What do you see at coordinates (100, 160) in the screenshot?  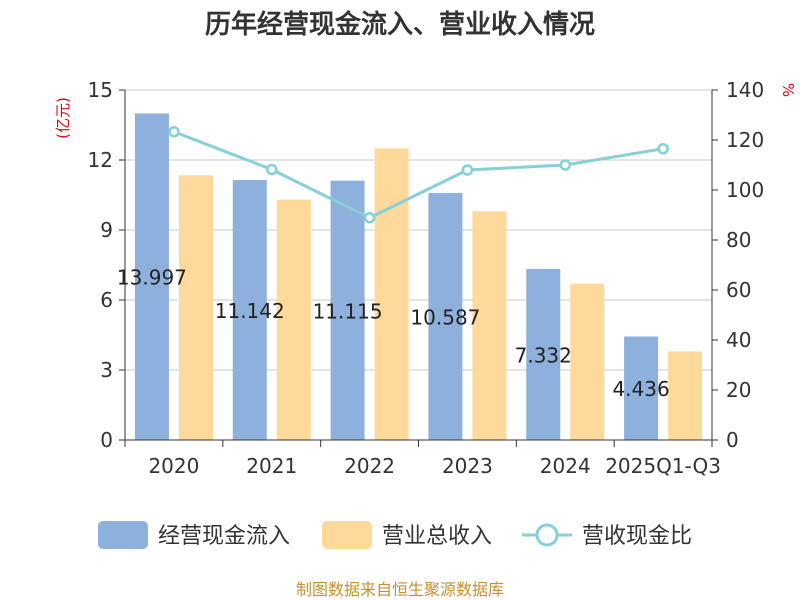 I see `left-tick-label: 12` at bounding box center [100, 160].